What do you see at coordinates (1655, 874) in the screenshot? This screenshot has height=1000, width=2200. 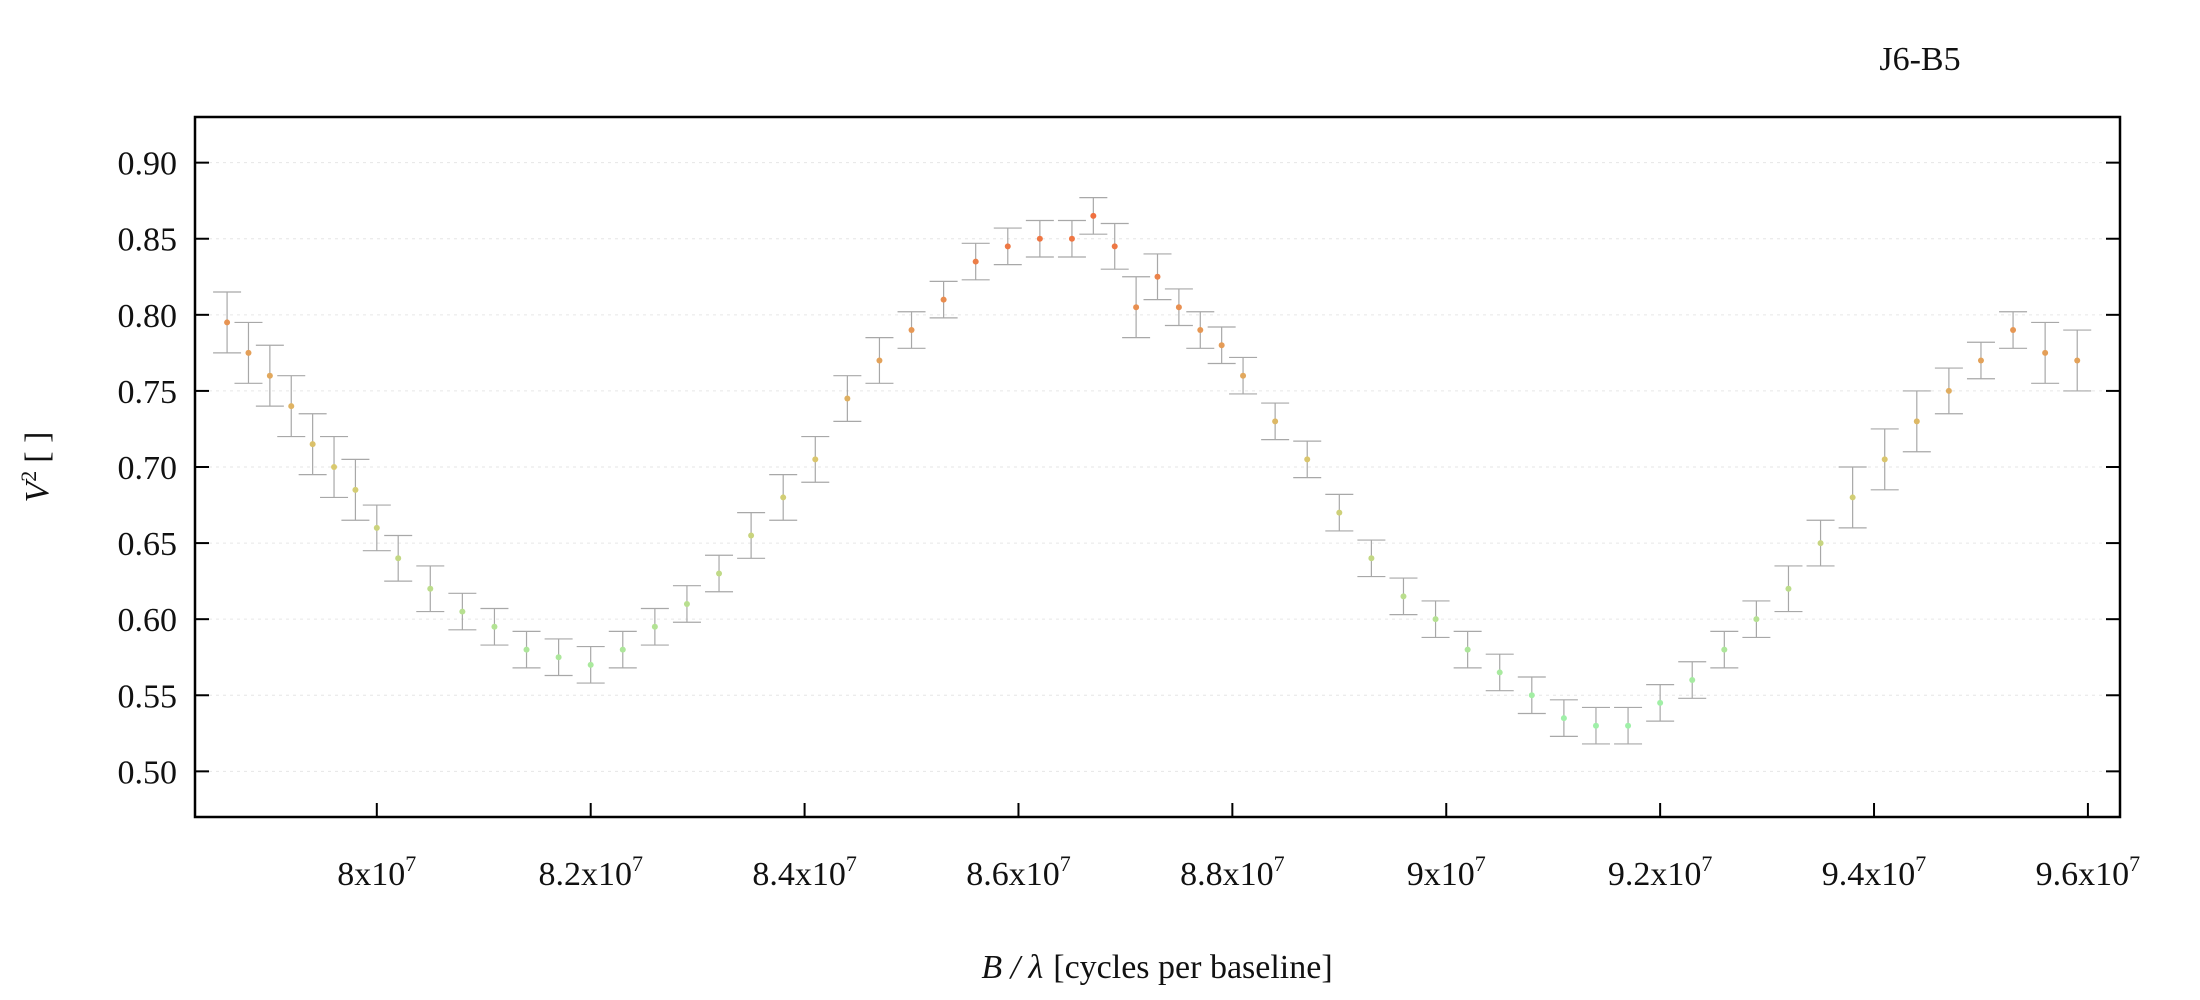 I see `x-tick-mantissa: 9.2x10` at bounding box center [1655, 874].